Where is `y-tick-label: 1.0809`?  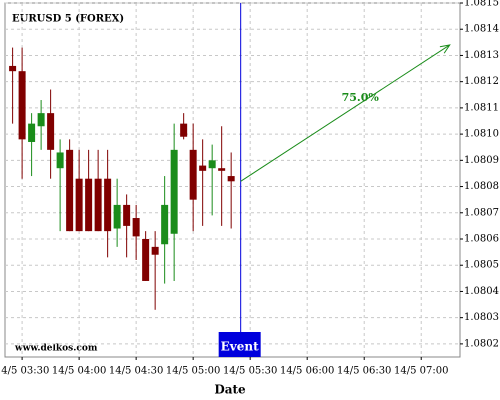
y-tick-label: 1.0809 is located at coordinates (481, 160).